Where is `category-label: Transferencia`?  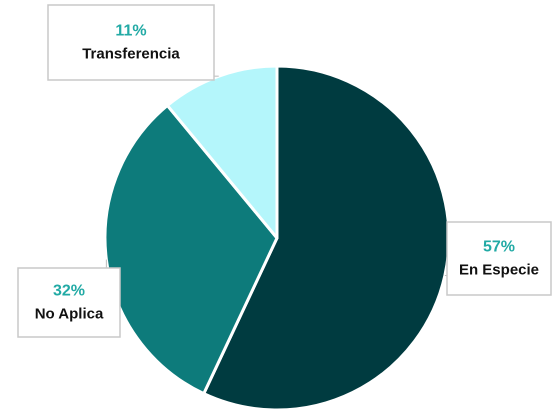 category-label: Transferencia is located at coordinates (131, 53).